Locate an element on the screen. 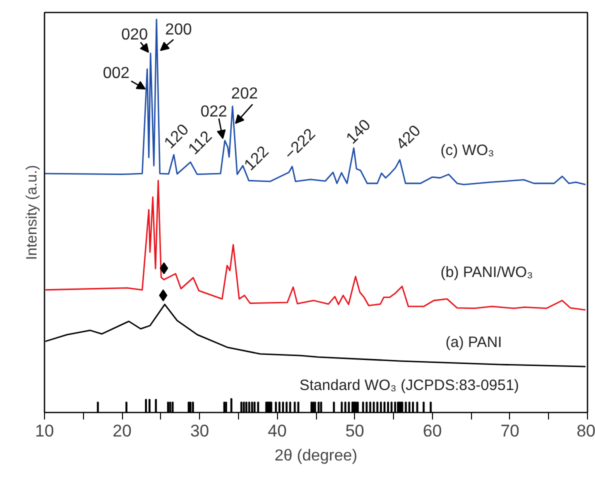  x-tick-label: 60 is located at coordinates (432, 431).